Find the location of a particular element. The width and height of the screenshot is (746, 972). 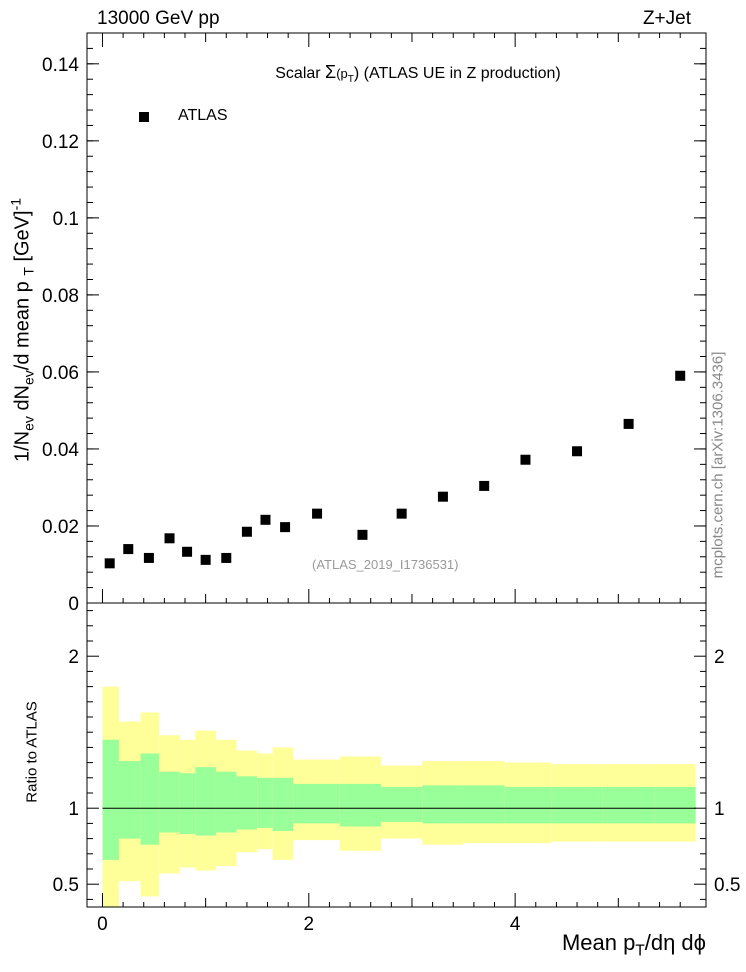

ratio-y-tick-label: 1 is located at coordinates (73, 809).